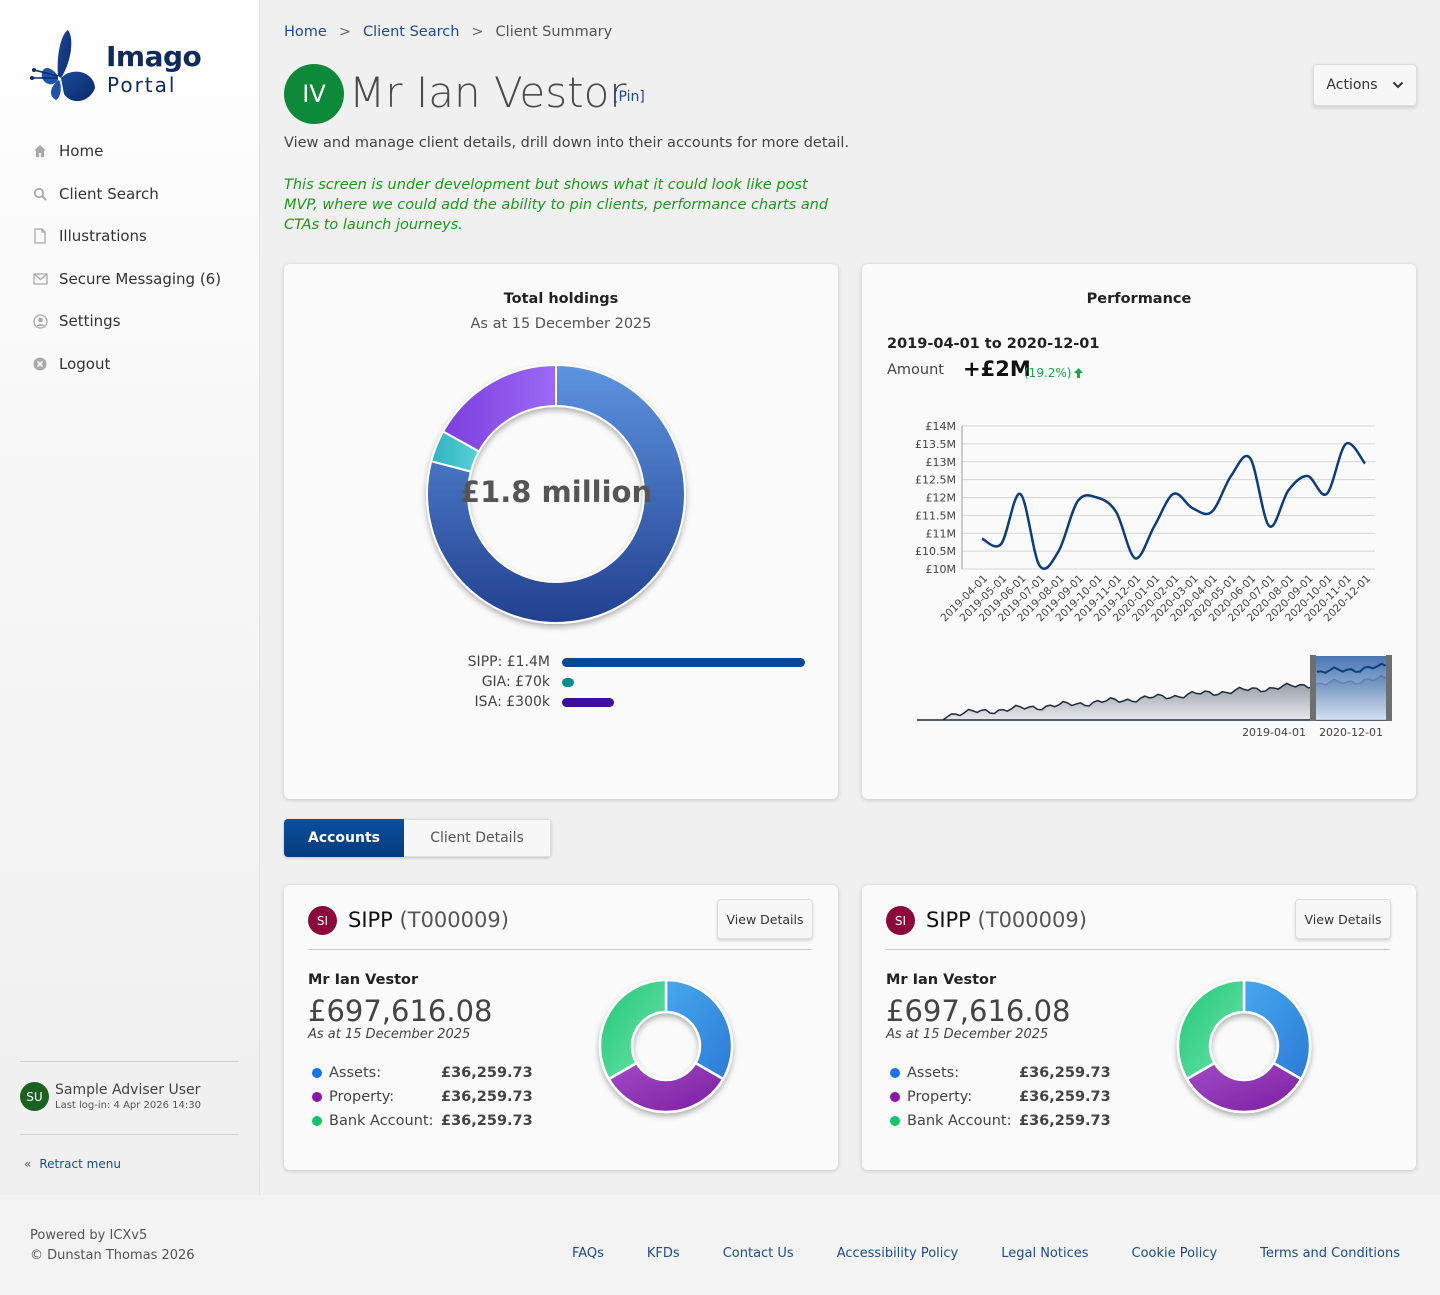 The height and width of the screenshot is (1295, 1440). Describe the element at coordinates (40, 279) in the screenshot. I see `envelope-icon` at that location.